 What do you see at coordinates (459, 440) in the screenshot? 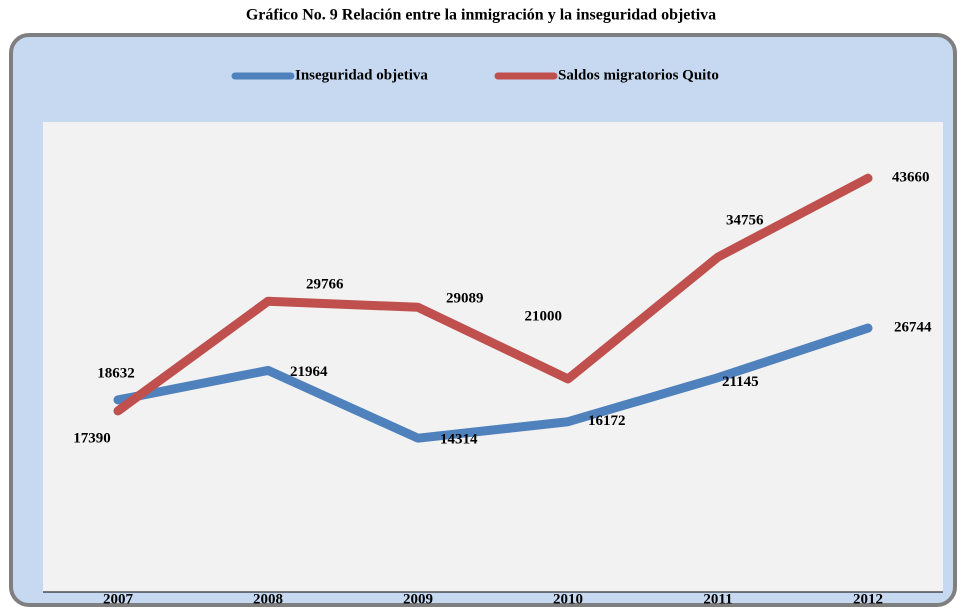
I see `data-label: 14314` at bounding box center [459, 440].